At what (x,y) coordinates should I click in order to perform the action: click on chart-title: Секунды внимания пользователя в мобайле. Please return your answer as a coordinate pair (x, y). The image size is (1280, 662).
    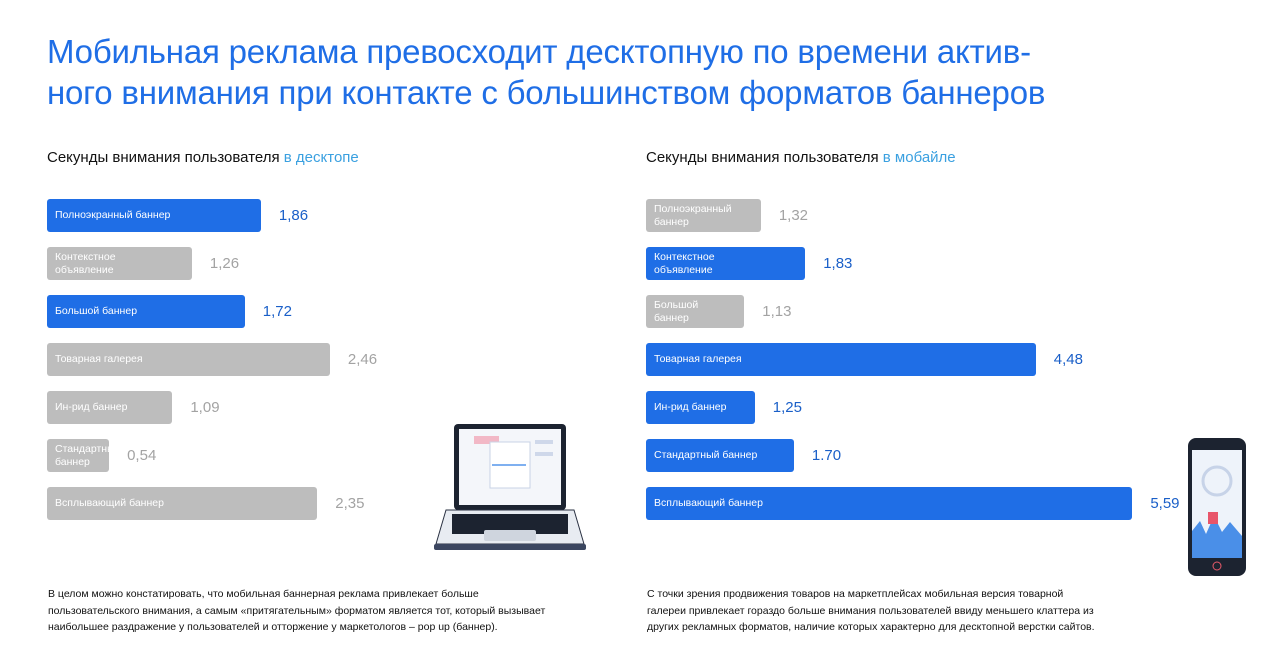
    Looking at the image, I should click on (801, 157).